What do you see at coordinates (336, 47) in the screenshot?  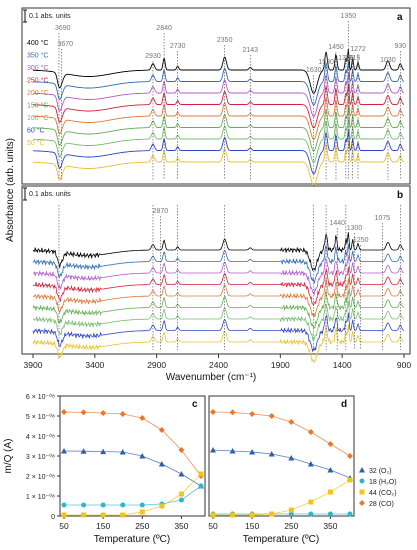 I see `peak-label: 1450` at bounding box center [336, 47].